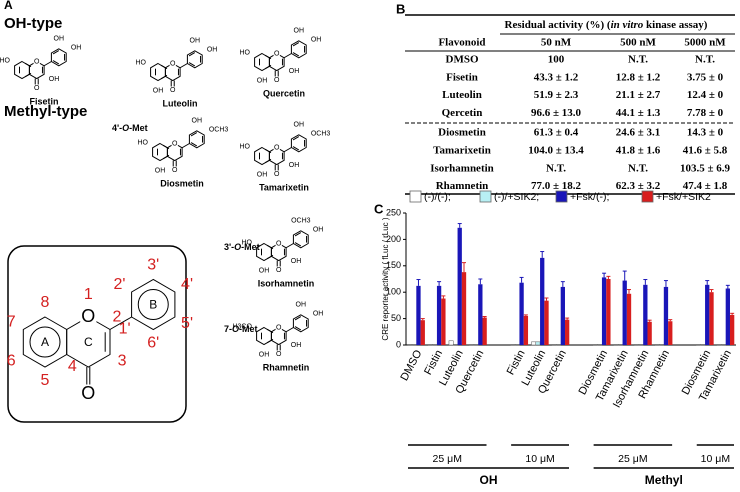  I want to click on ring-label: C, so click(88, 342).